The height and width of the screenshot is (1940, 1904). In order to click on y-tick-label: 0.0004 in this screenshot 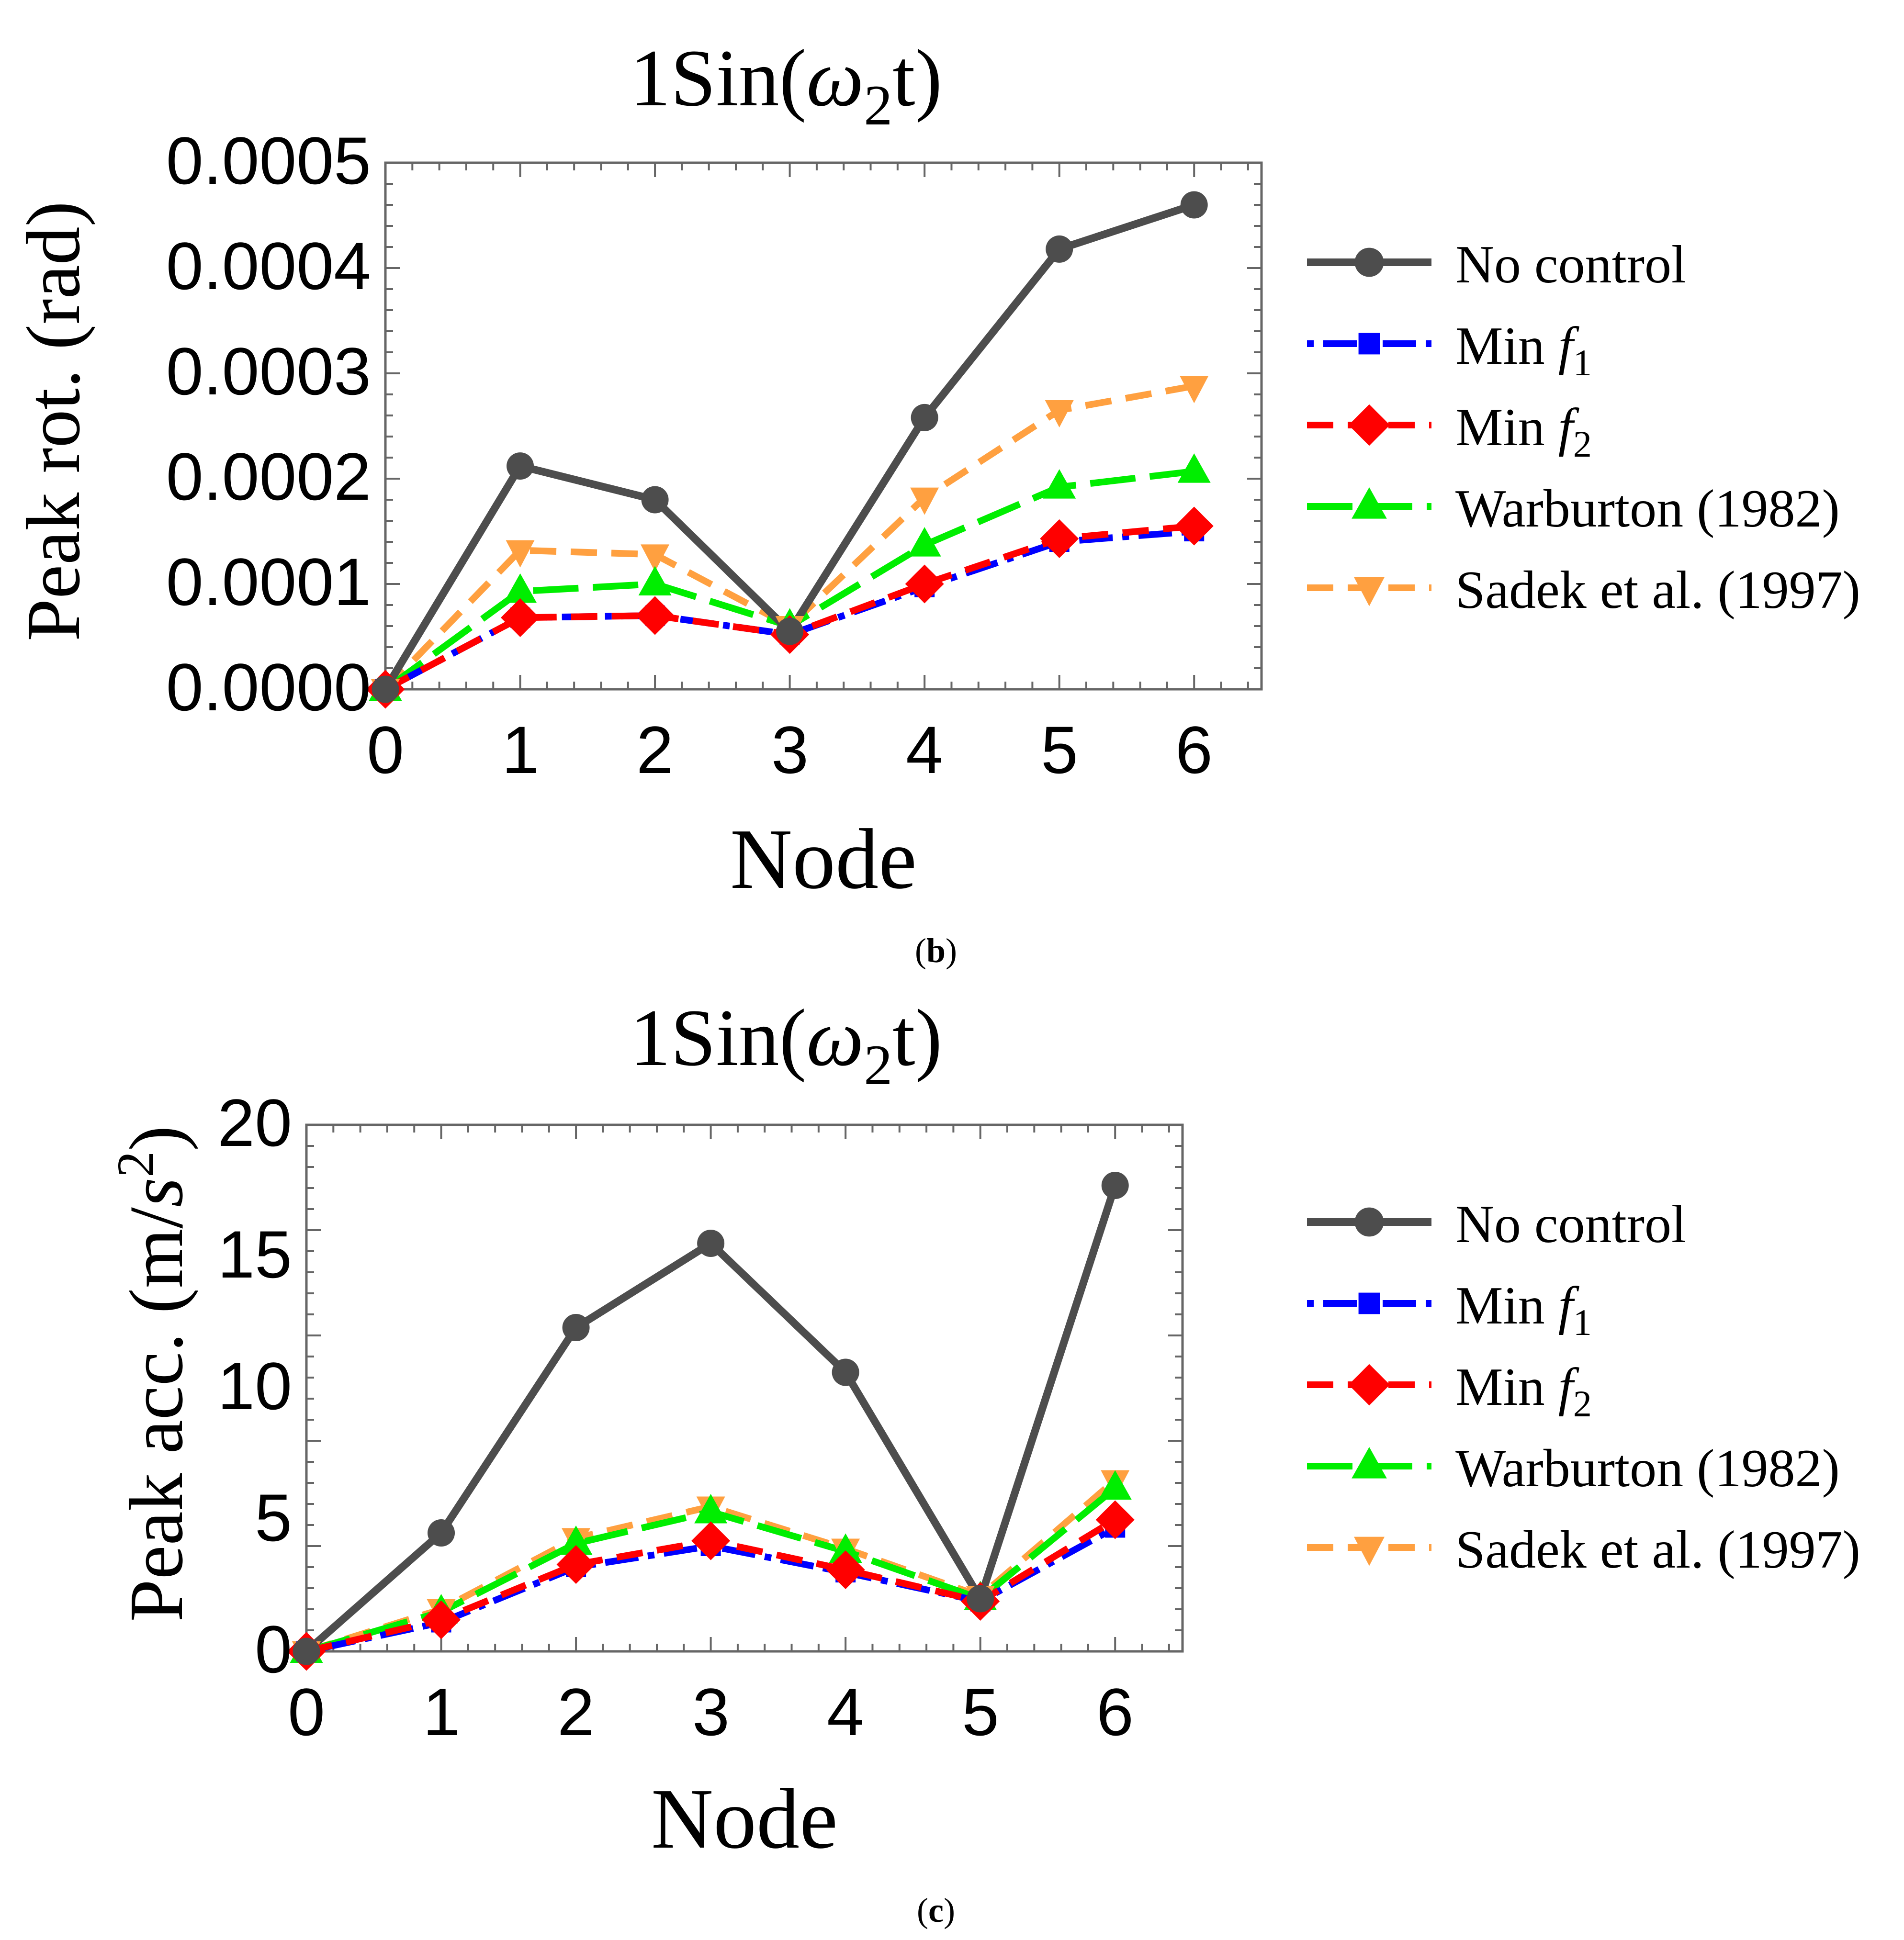, I will do `click(268, 266)`.